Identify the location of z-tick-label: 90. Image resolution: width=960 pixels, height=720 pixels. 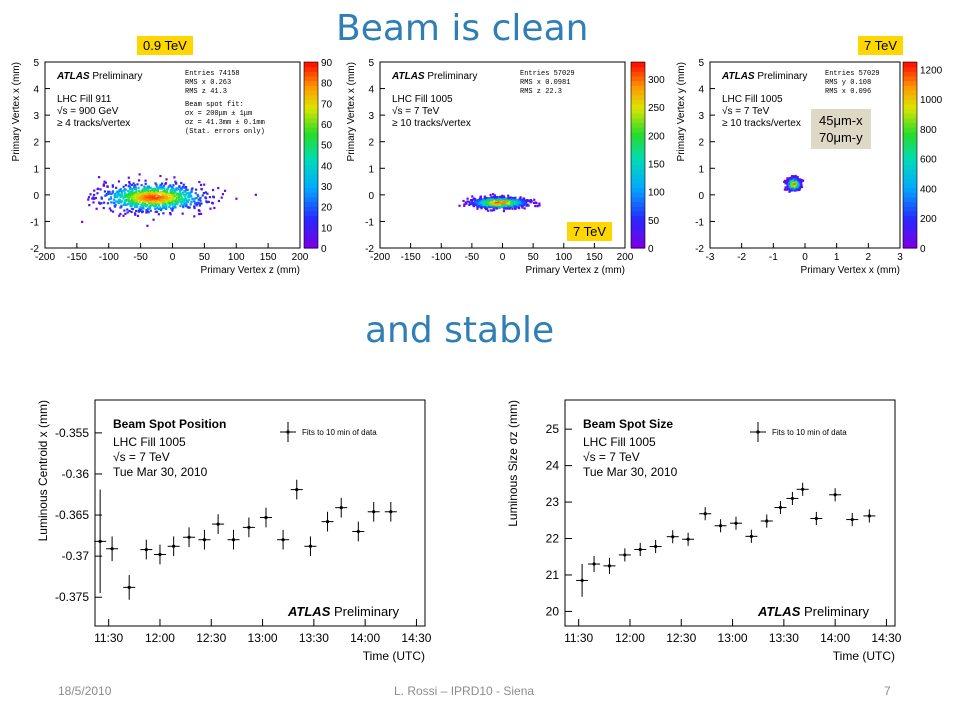
(327, 63).